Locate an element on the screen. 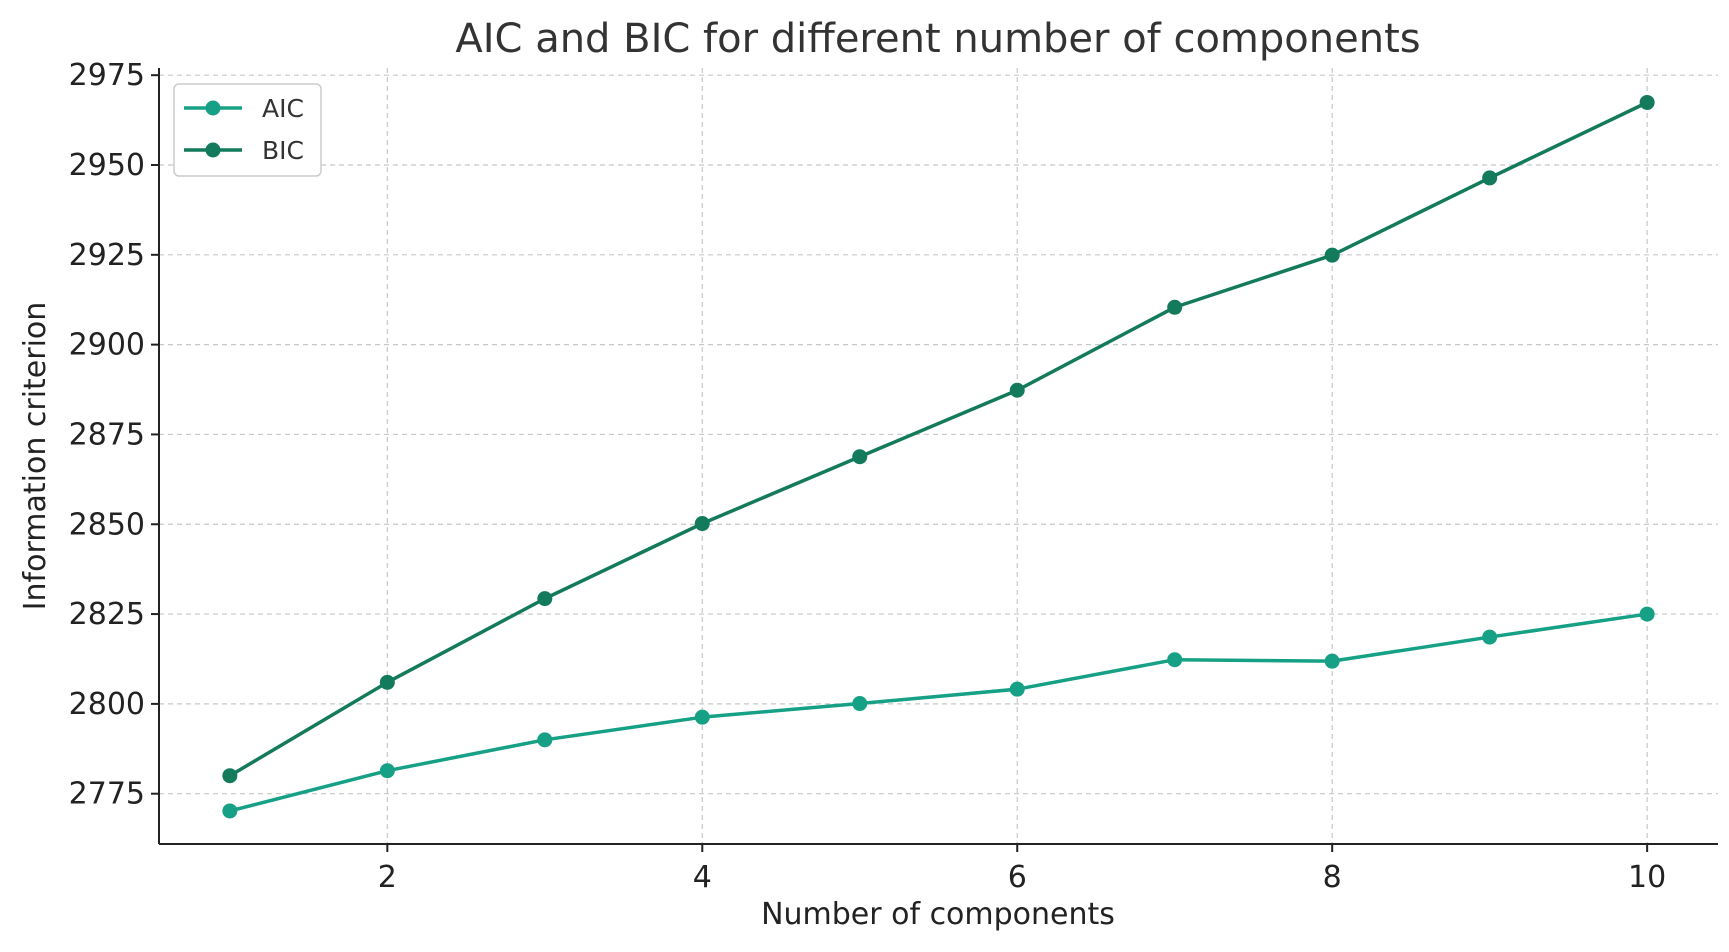 The width and height of the screenshot is (1729, 952). x-tick-label: 6 is located at coordinates (1017, 877).